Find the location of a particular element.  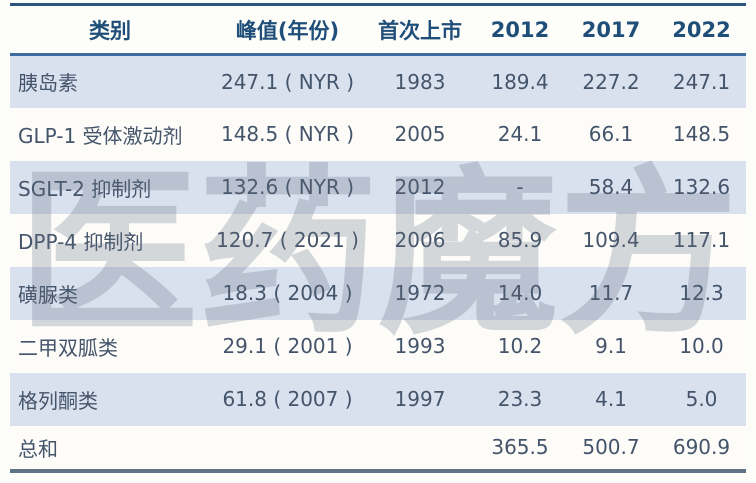

table-row: 总和 365.5 500.7 690.9 is located at coordinates (378, 449).